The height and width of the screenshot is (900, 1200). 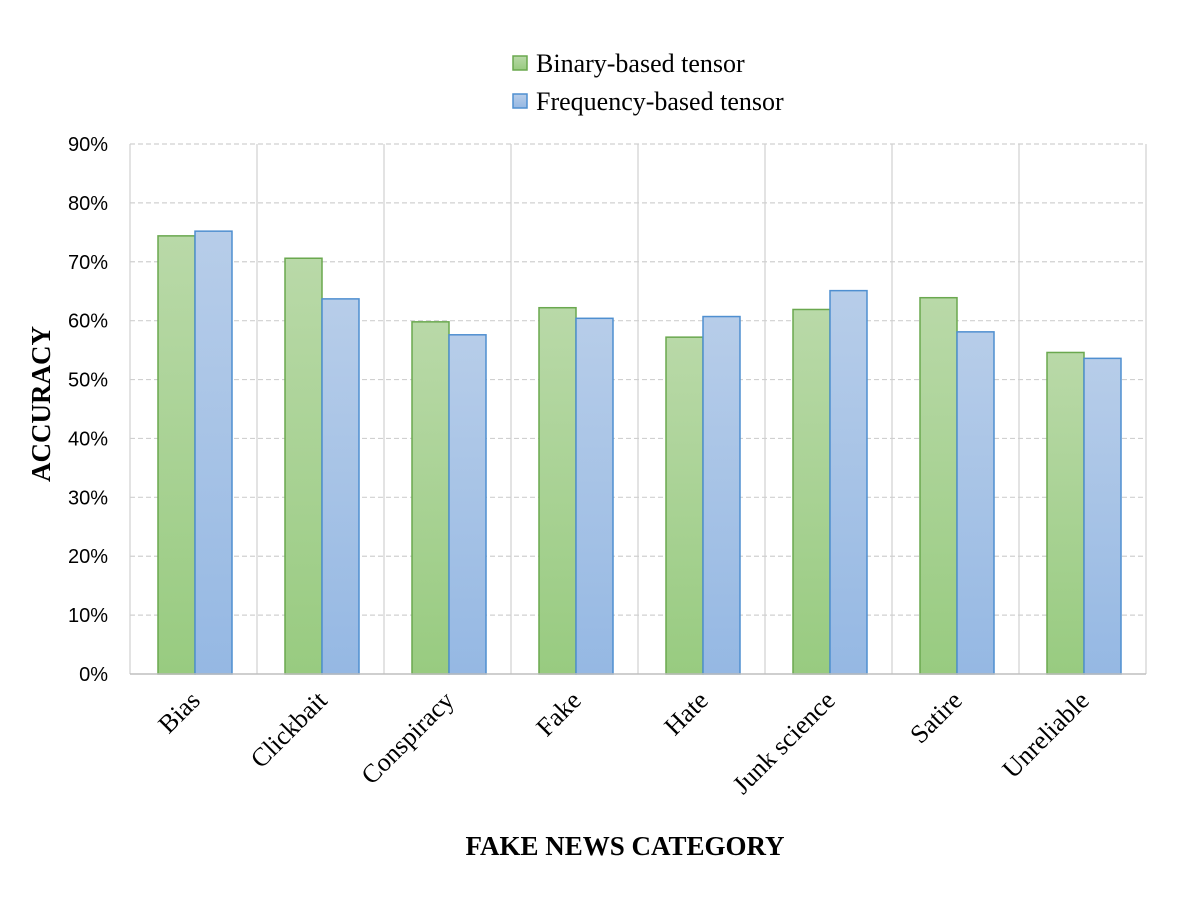 I want to click on y-tick-label: 30%, so click(x=88, y=498).